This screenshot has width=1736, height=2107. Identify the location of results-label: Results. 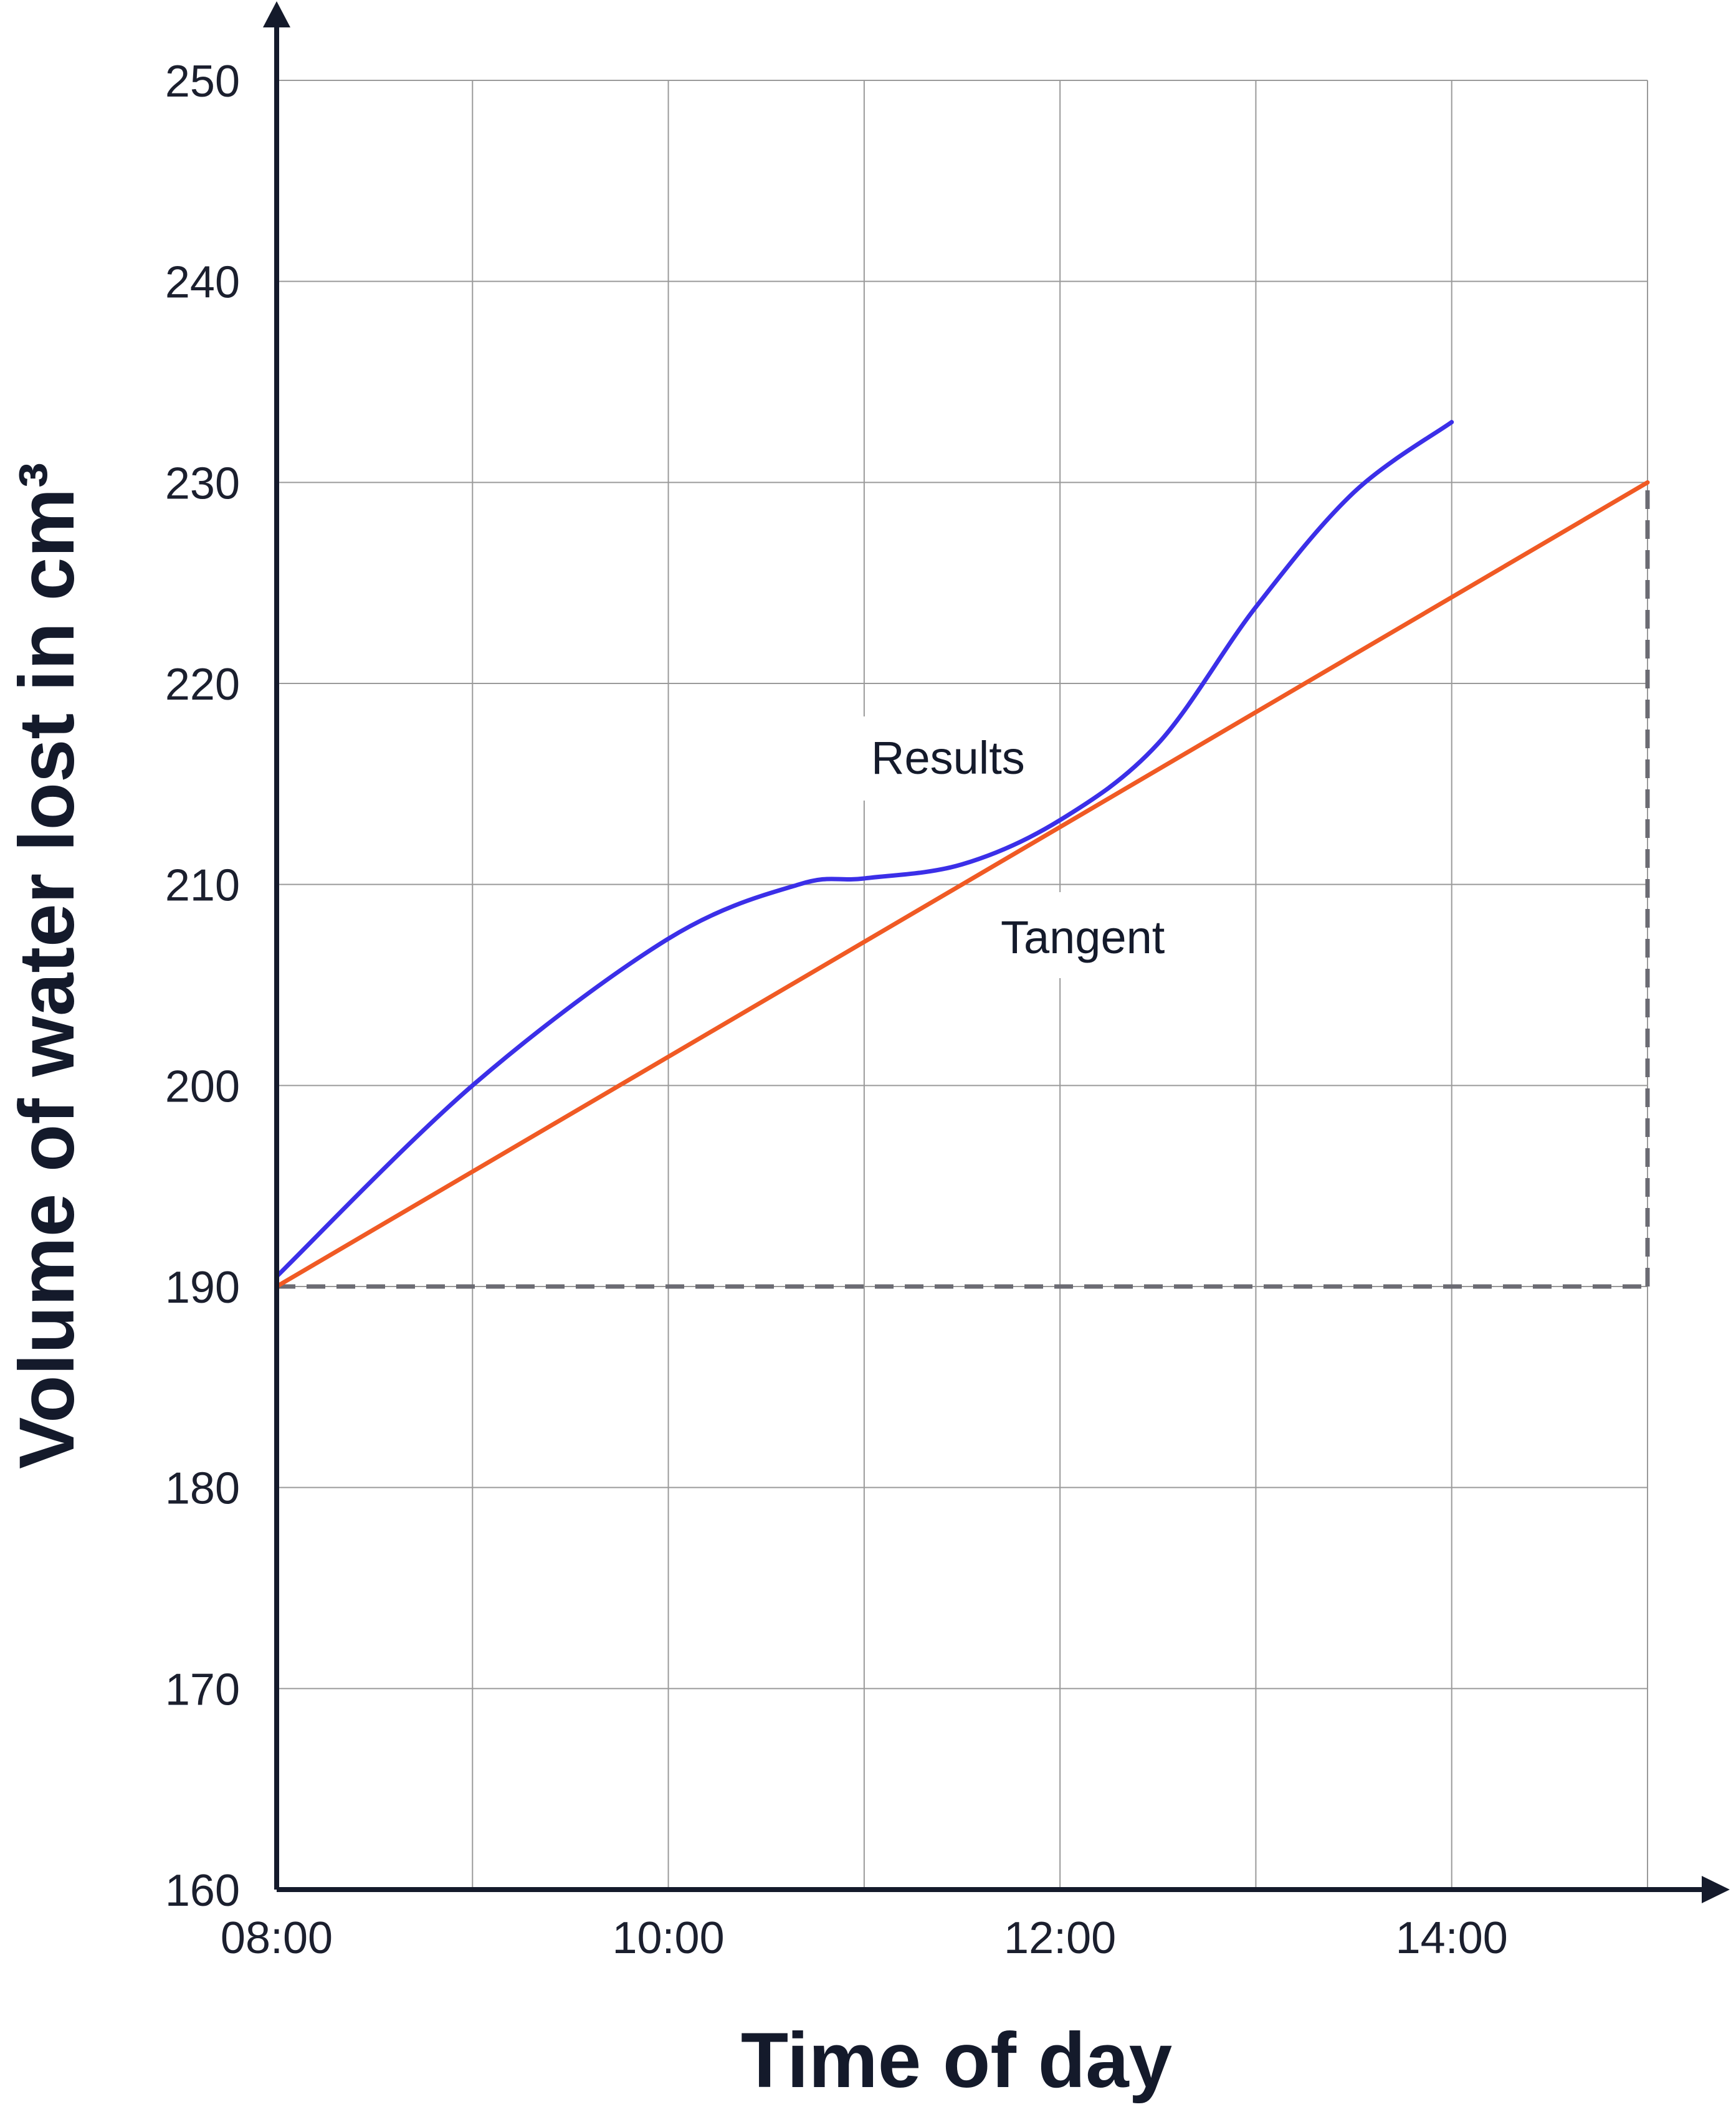
(948, 758).